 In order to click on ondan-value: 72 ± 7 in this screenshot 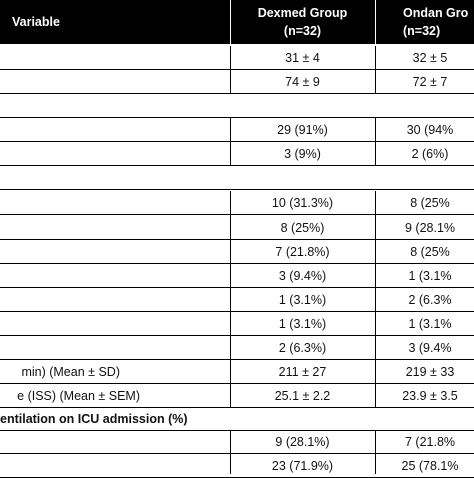, I will do `click(430, 82)`.